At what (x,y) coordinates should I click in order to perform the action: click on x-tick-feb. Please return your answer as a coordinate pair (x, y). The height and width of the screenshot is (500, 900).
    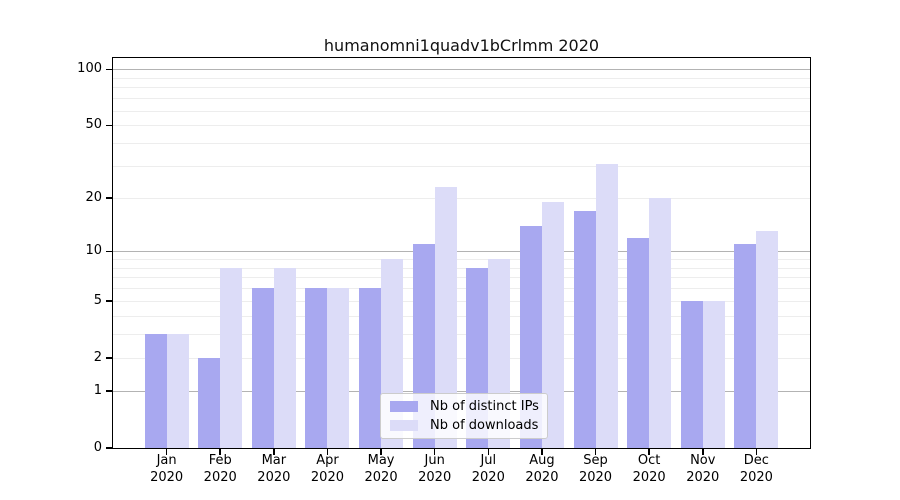
    Looking at the image, I should click on (220, 452).